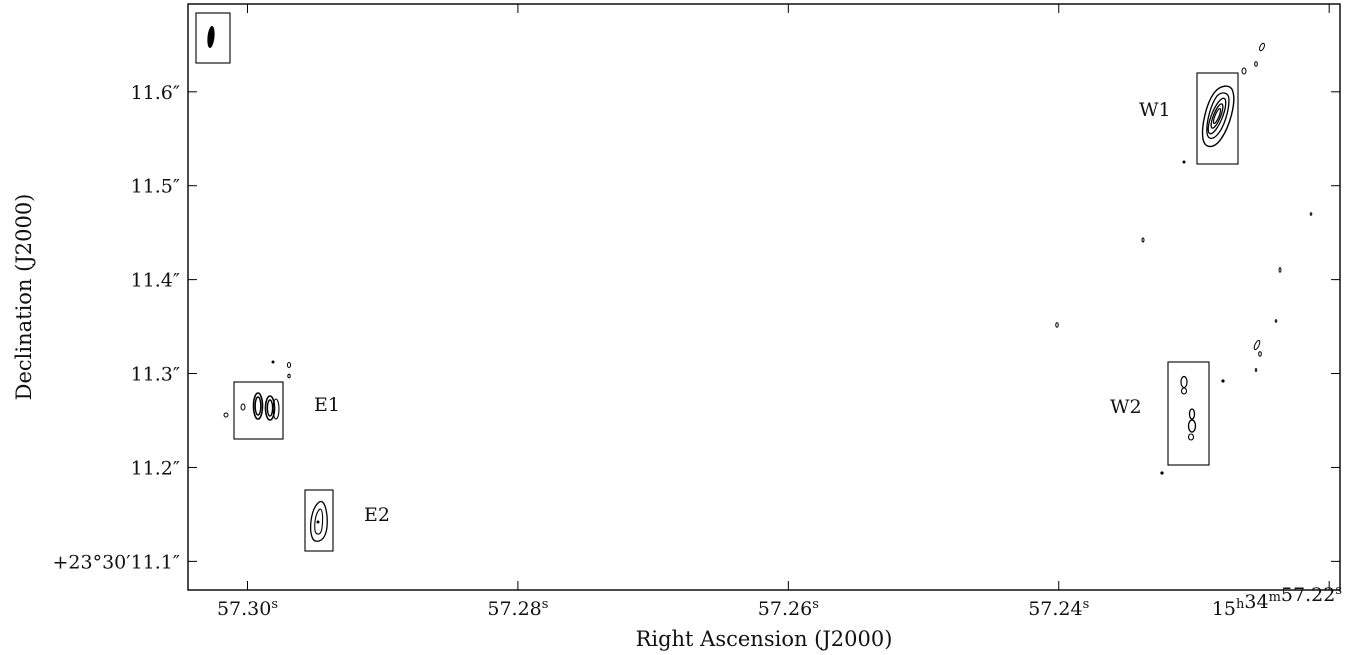  I want to click on source-e2, so click(319, 520).